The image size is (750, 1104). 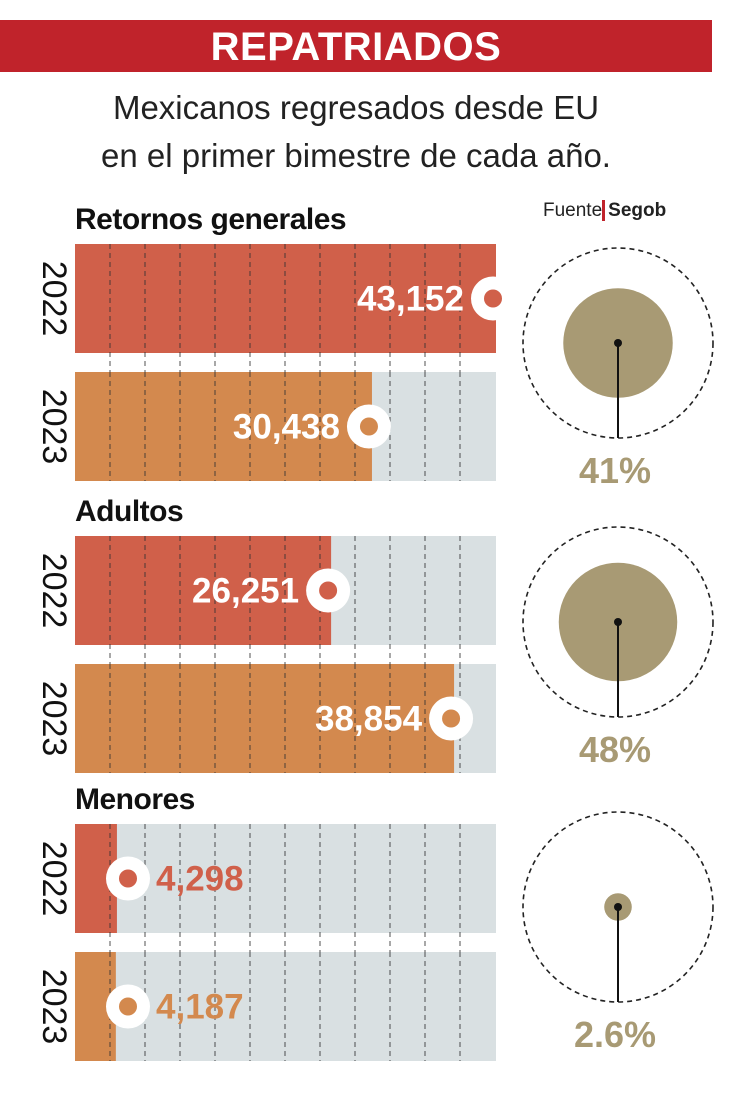 What do you see at coordinates (356, 46) in the screenshot?
I see `chart-title: REPATRIADOS` at bounding box center [356, 46].